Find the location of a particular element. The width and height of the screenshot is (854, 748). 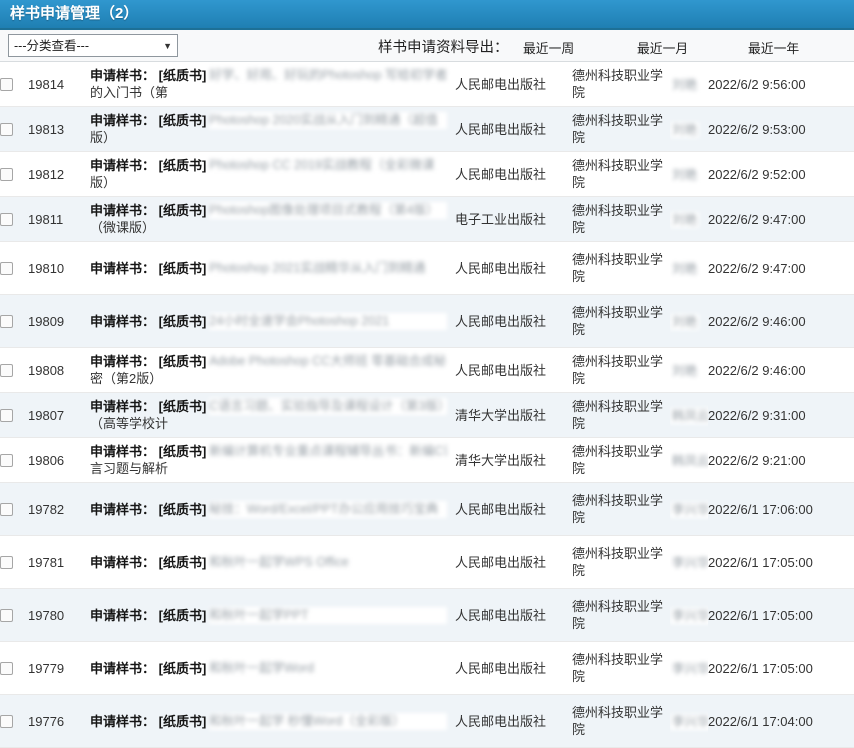

page-title: 样书申请管理（2） is located at coordinates (427, 15).